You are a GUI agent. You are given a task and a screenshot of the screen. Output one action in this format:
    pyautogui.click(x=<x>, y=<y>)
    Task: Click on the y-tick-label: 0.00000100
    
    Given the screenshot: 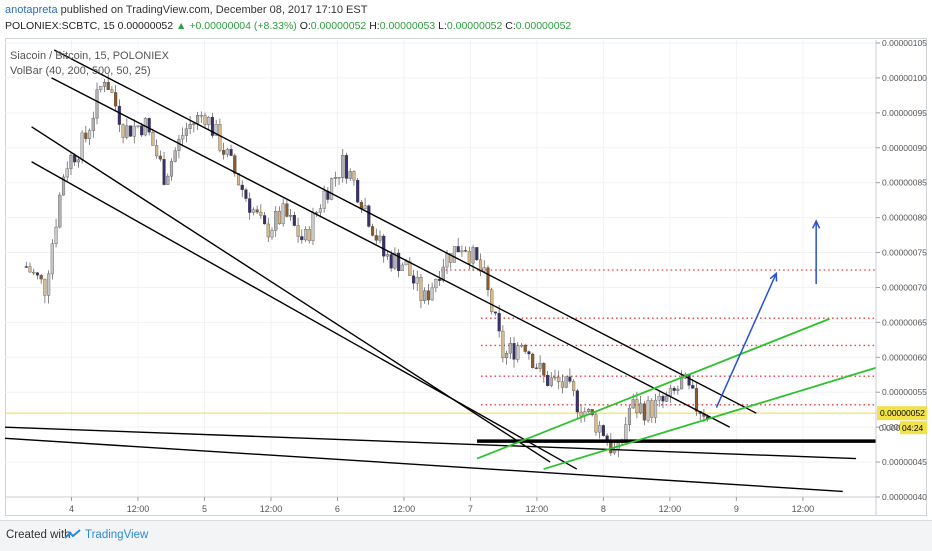 What is the action you would take?
    pyautogui.click(x=904, y=78)
    